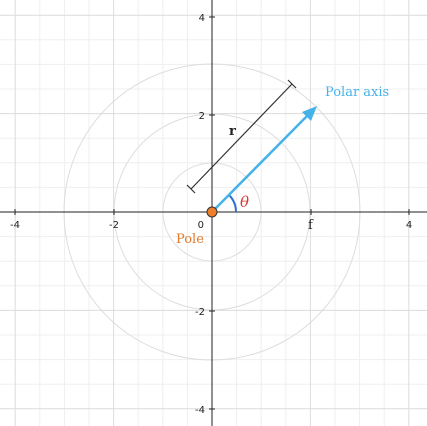  I want to click on r-segment-endcap-start, so click(191, 189).